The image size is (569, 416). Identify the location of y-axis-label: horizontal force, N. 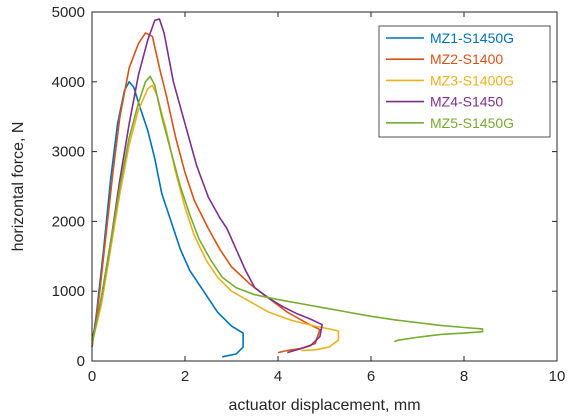
(18, 187).